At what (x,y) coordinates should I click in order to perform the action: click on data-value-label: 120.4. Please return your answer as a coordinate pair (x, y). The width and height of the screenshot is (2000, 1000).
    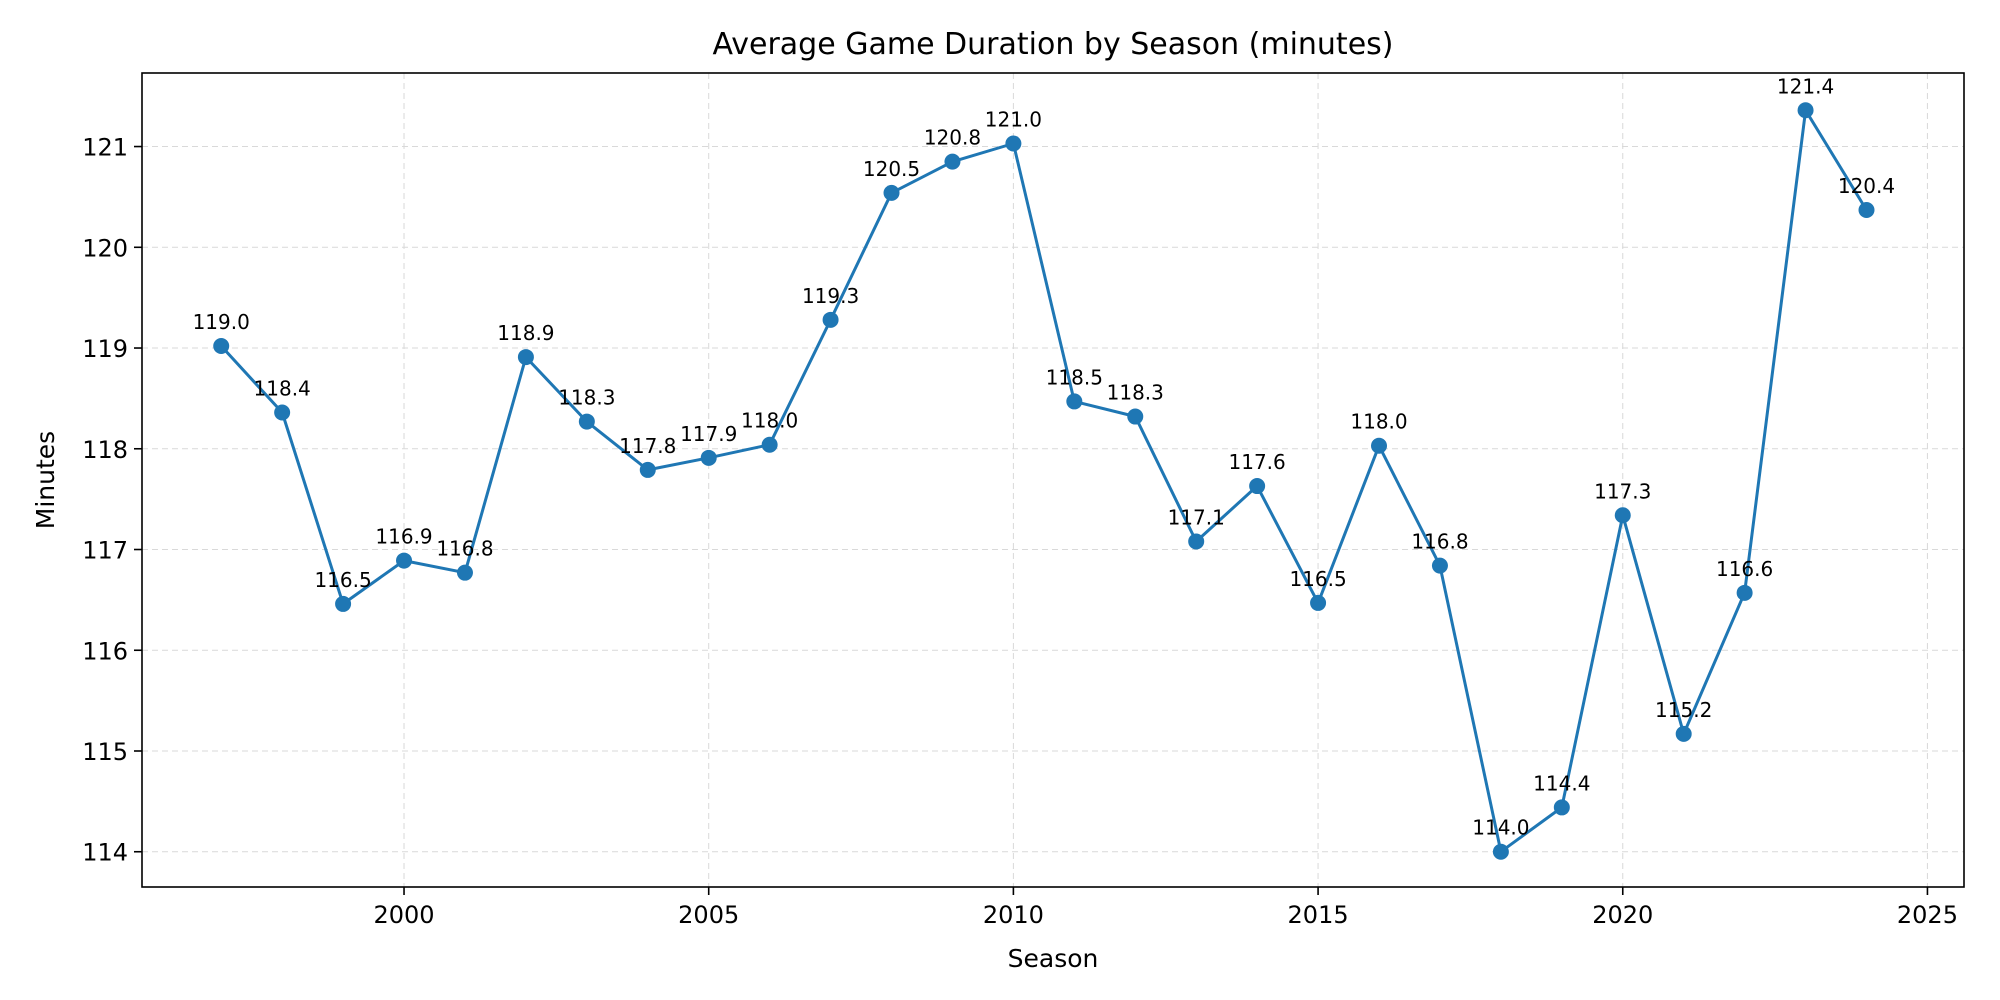
    Looking at the image, I should click on (1866, 186).